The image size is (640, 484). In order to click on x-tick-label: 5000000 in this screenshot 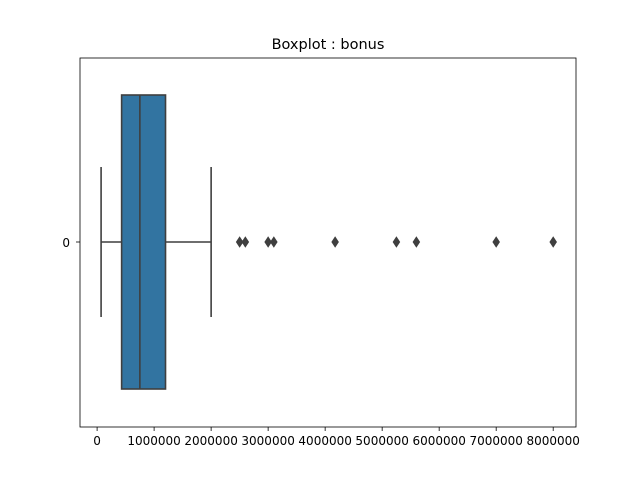, I will do `click(381, 441)`.